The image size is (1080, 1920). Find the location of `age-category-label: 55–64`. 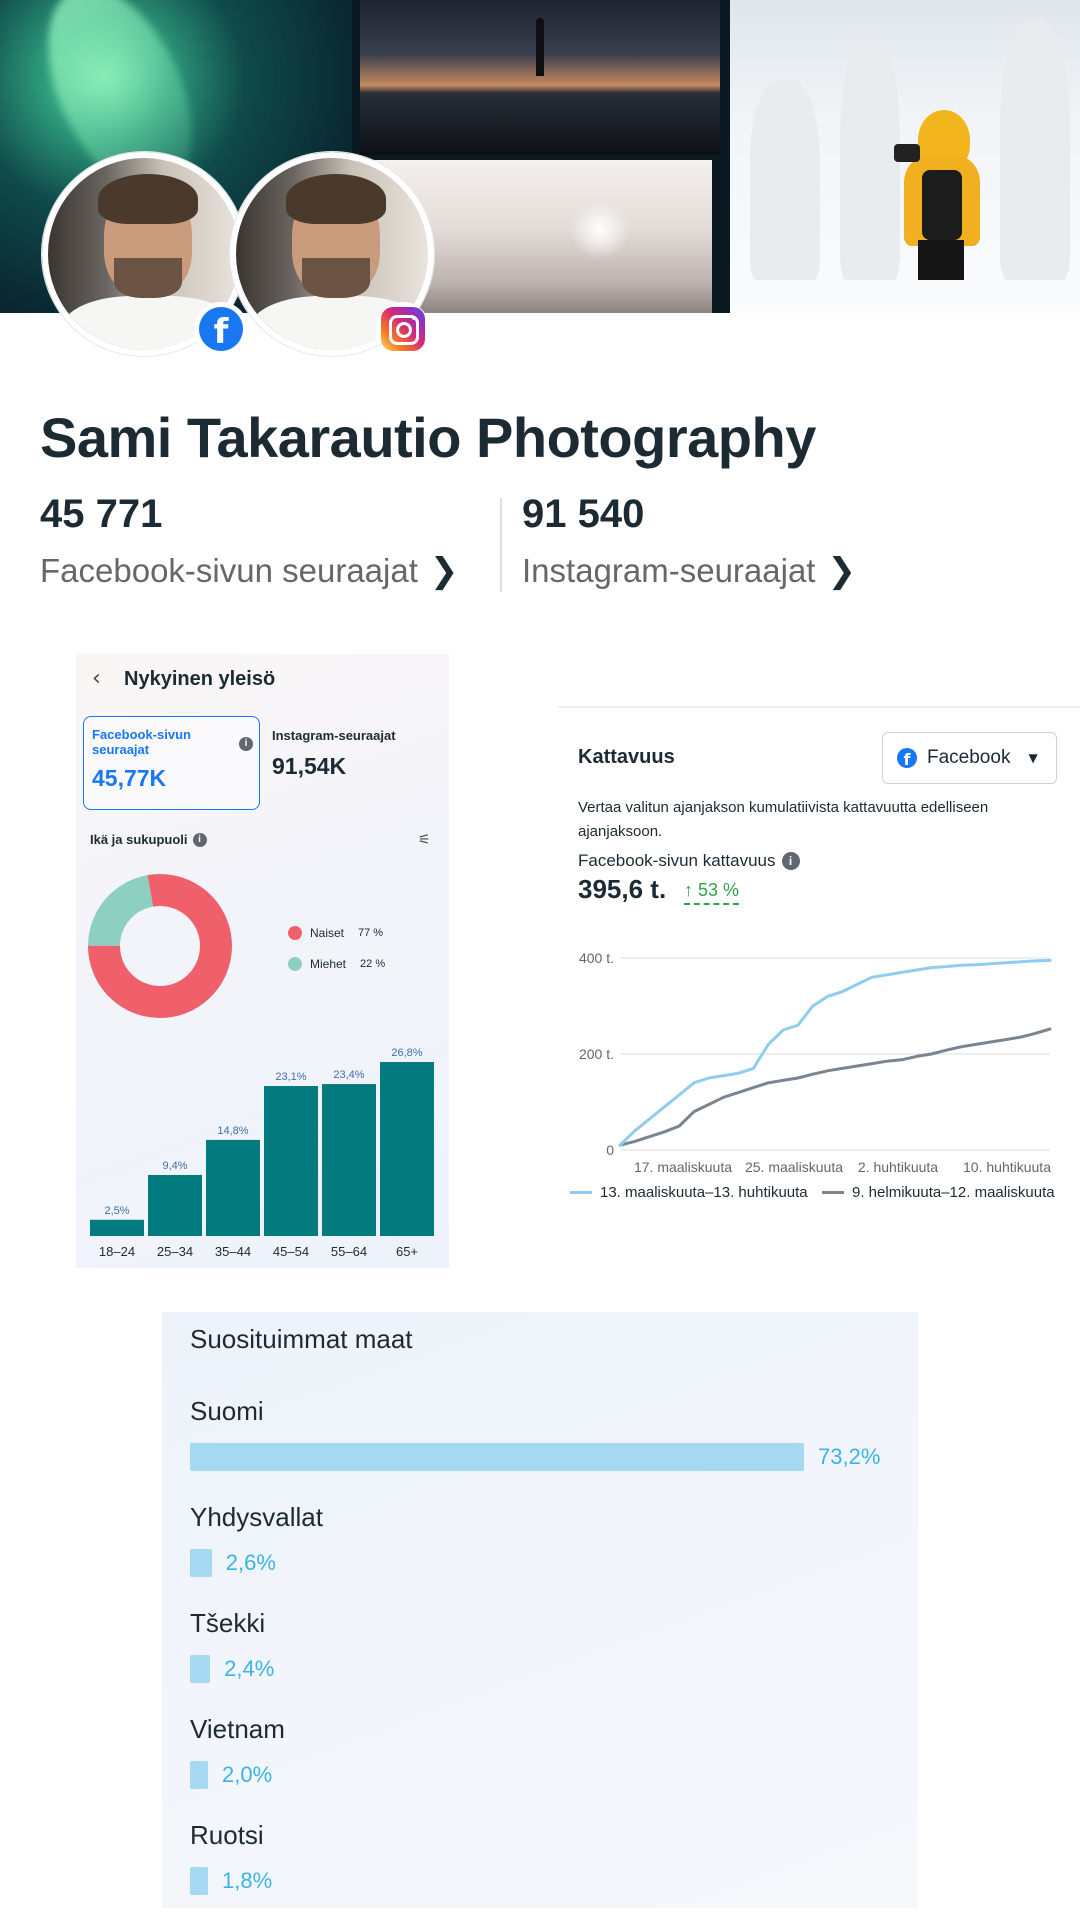

age-category-label: 55–64 is located at coordinates (349, 1251).